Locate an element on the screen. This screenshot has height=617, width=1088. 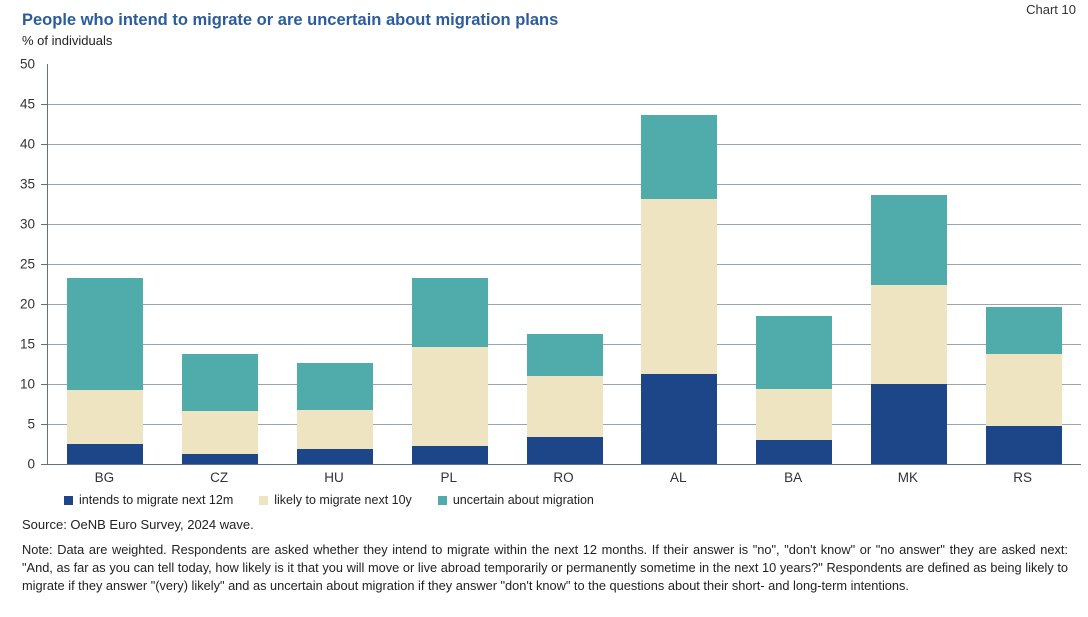
y-axis-label-50: 50 is located at coordinates (27, 64).